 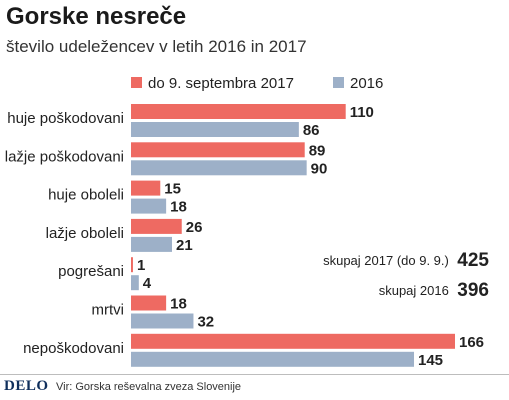 I want to click on value-label-2016: 32, so click(x=205, y=322).